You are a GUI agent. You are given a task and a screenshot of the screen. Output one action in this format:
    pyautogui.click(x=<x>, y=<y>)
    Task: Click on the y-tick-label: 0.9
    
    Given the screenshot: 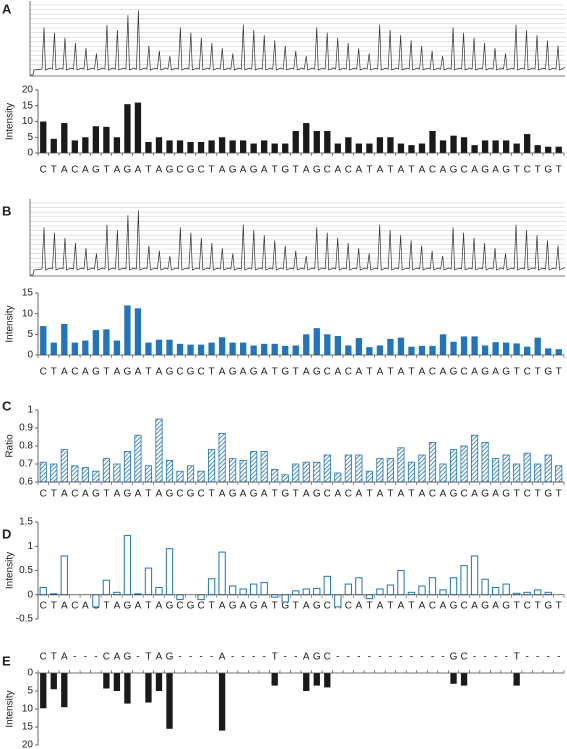 What is the action you would take?
    pyautogui.click(x=26, y=428)
    